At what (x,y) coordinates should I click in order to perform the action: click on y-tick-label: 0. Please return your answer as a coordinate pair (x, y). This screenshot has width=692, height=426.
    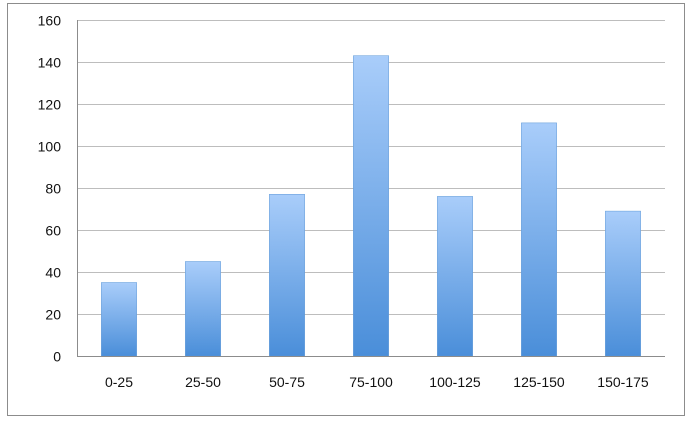
    Looking at the image, I should click on (57, 357).